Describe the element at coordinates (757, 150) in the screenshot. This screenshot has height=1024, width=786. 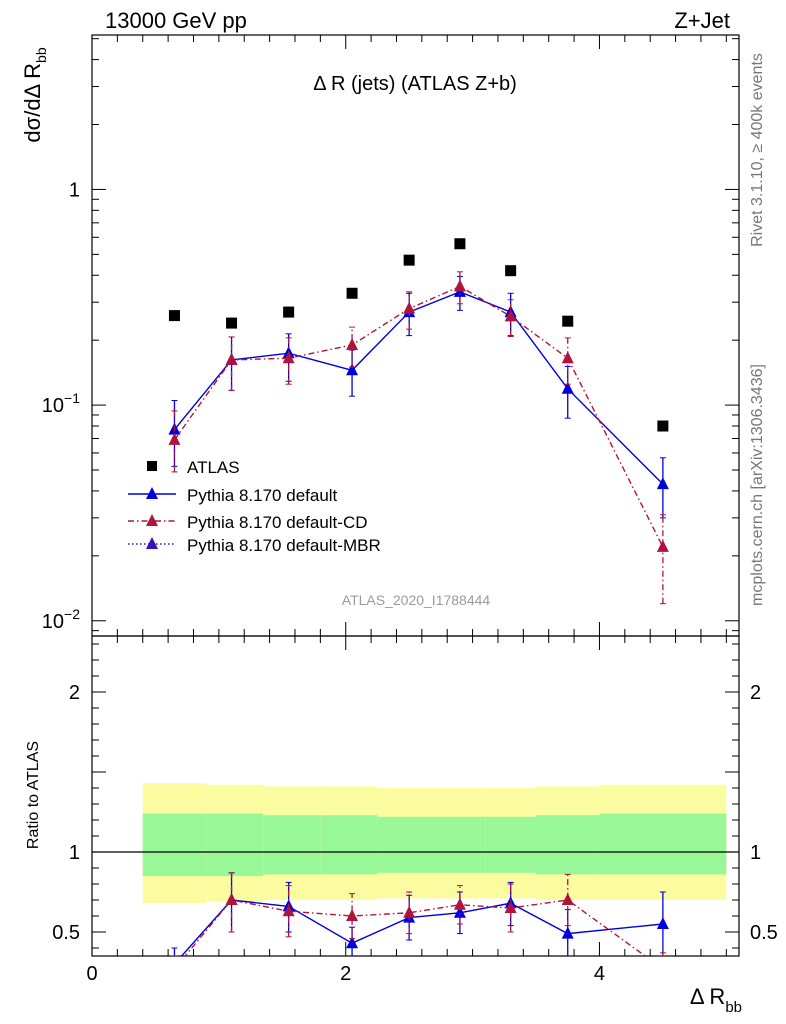
I see `rivet-label: Rivet 3.1.10, ≥ 400k events` at that location.